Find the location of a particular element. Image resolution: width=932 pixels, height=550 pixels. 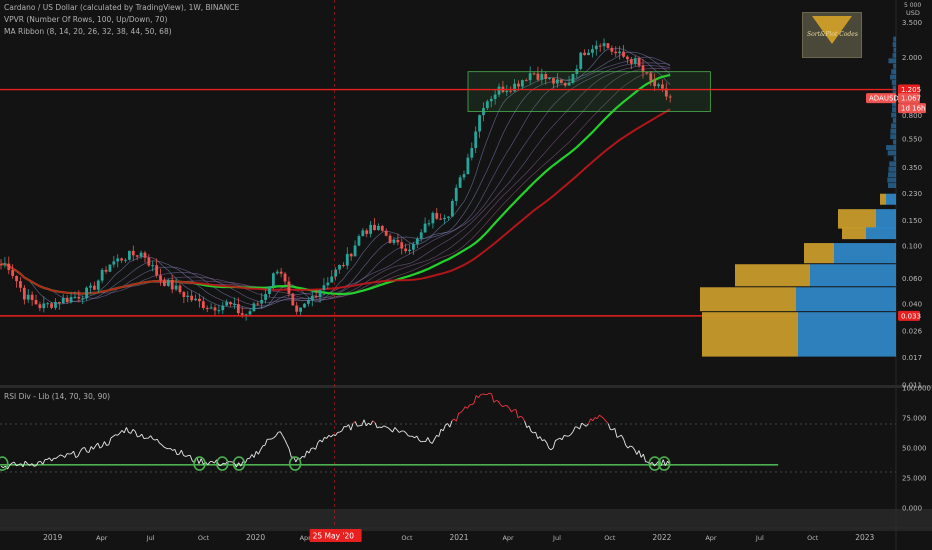

rsi-legend: RSI Div - Lib (14, 70, 30, 90) is located at coordinates (57, 396).